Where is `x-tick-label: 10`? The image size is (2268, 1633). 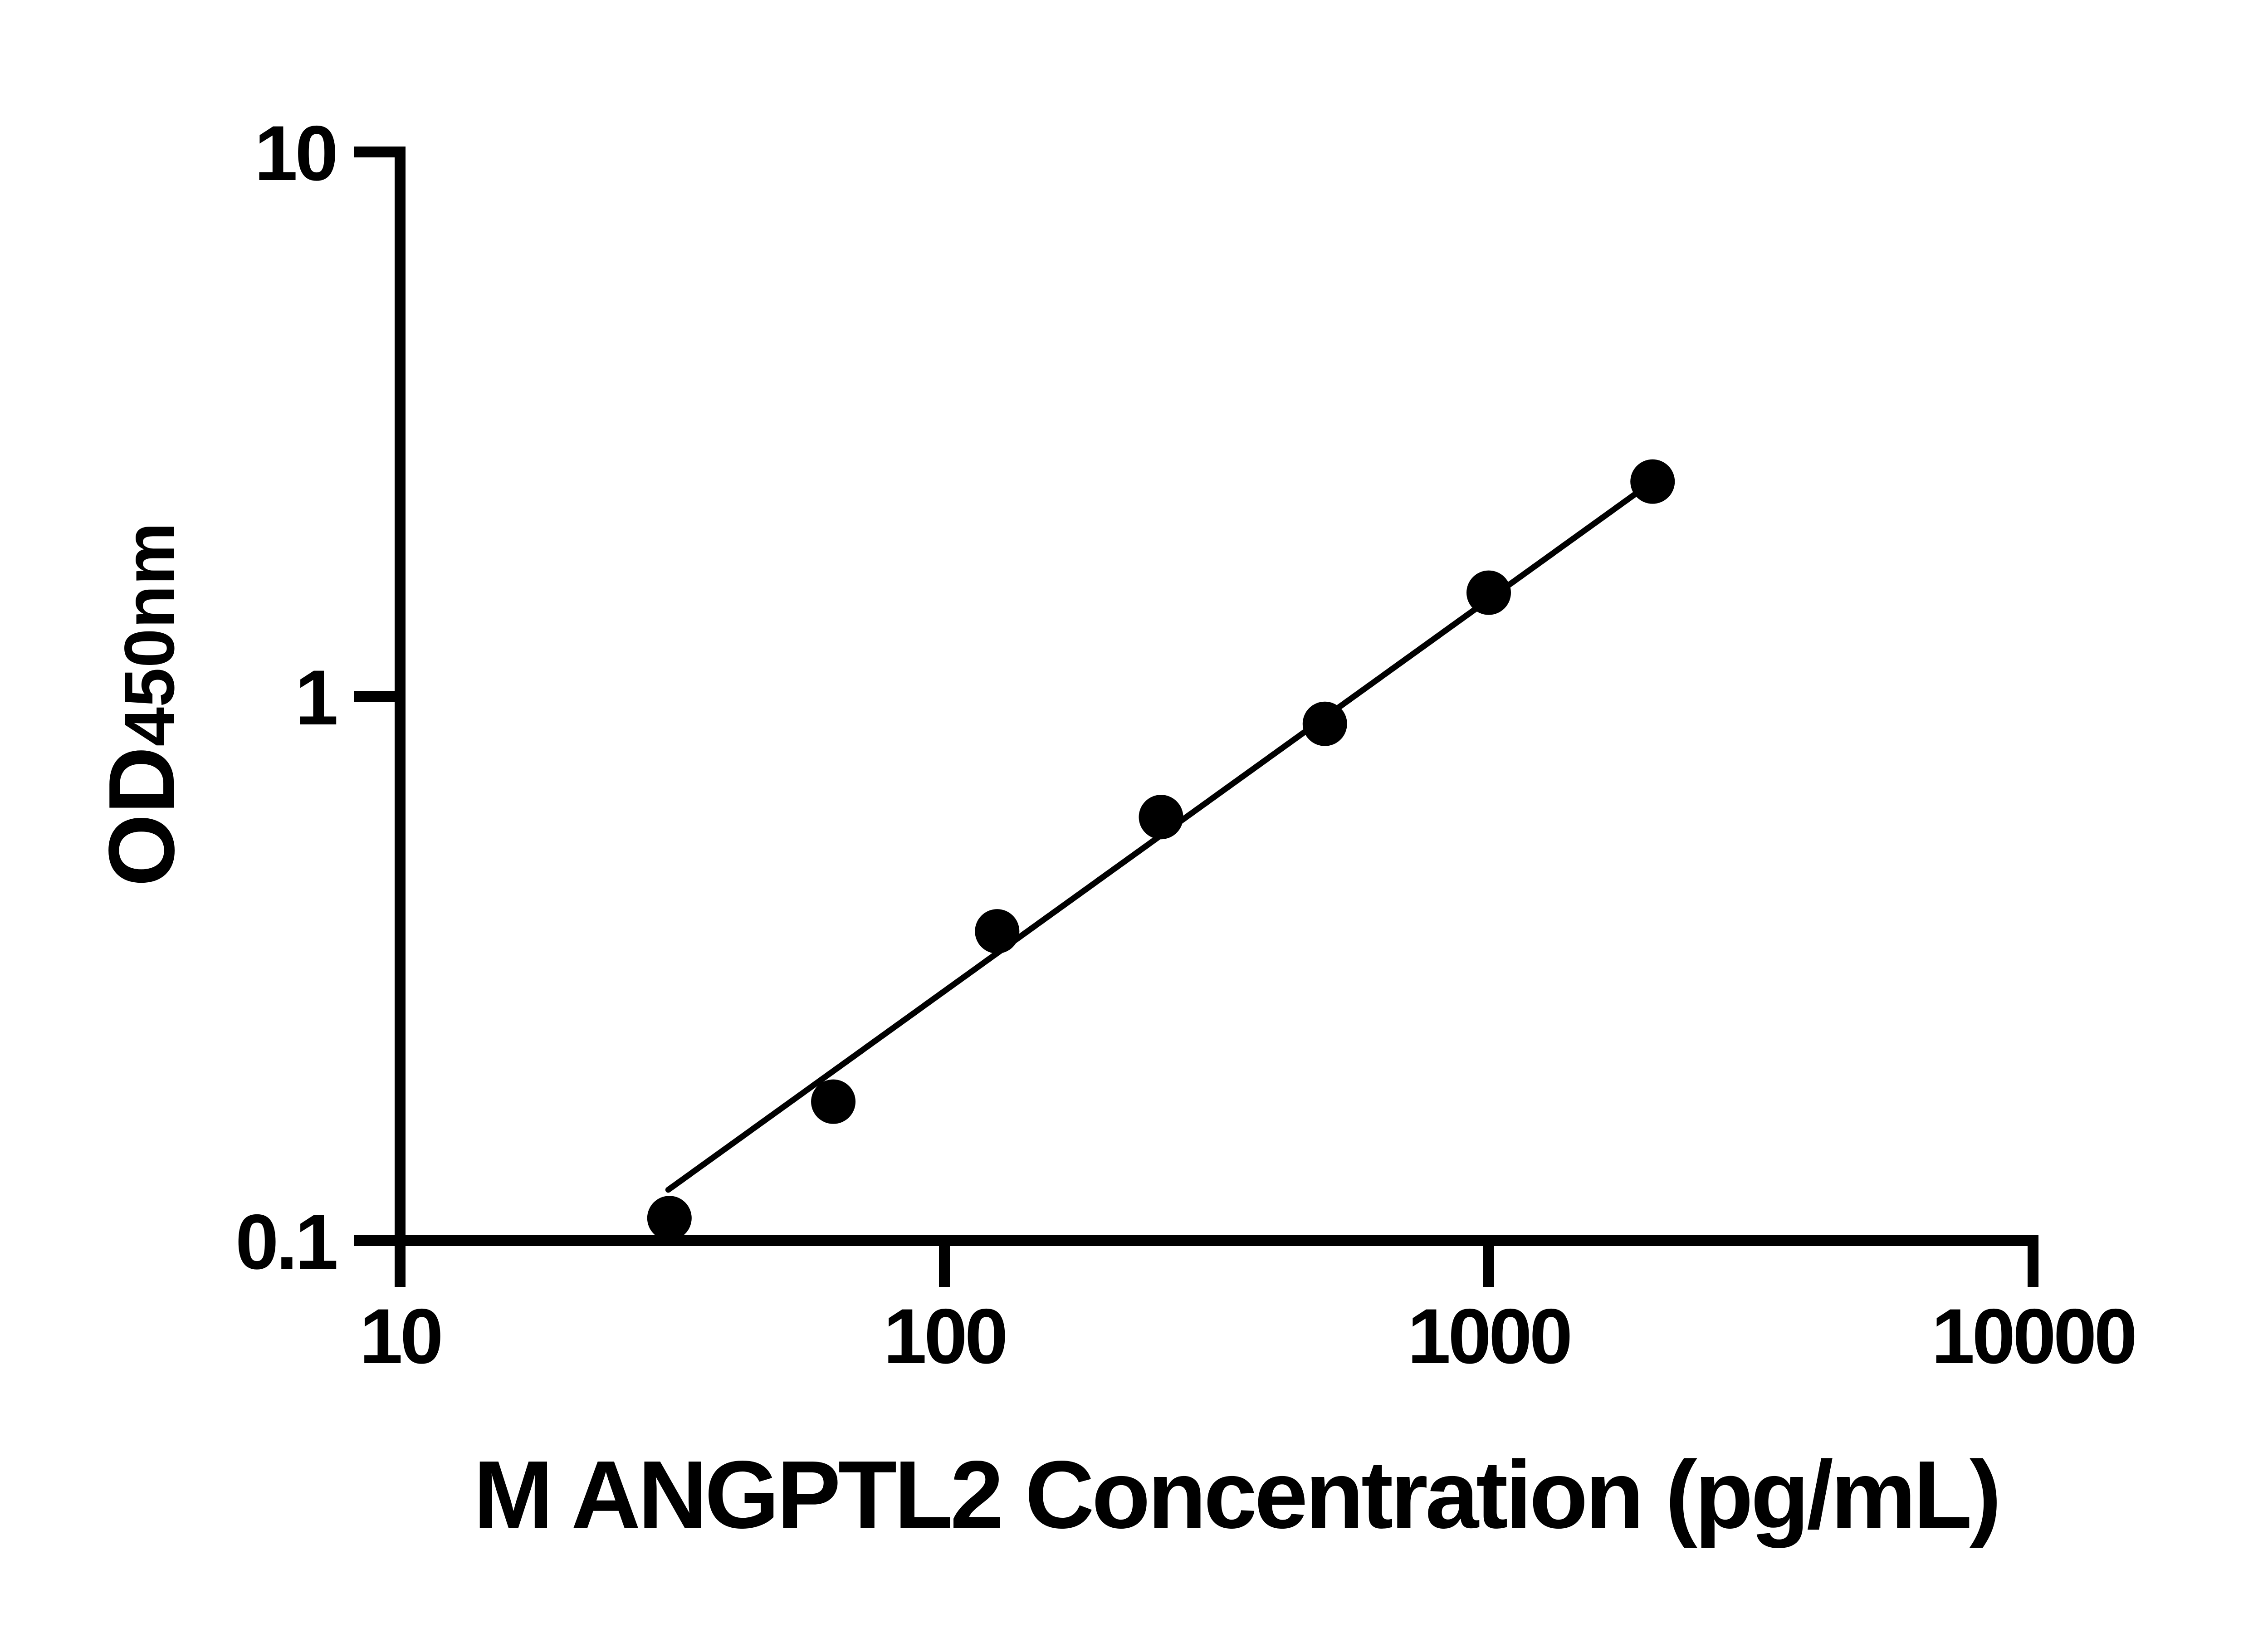
x-tick-label: 10 is located at coordinates (400, 1336).